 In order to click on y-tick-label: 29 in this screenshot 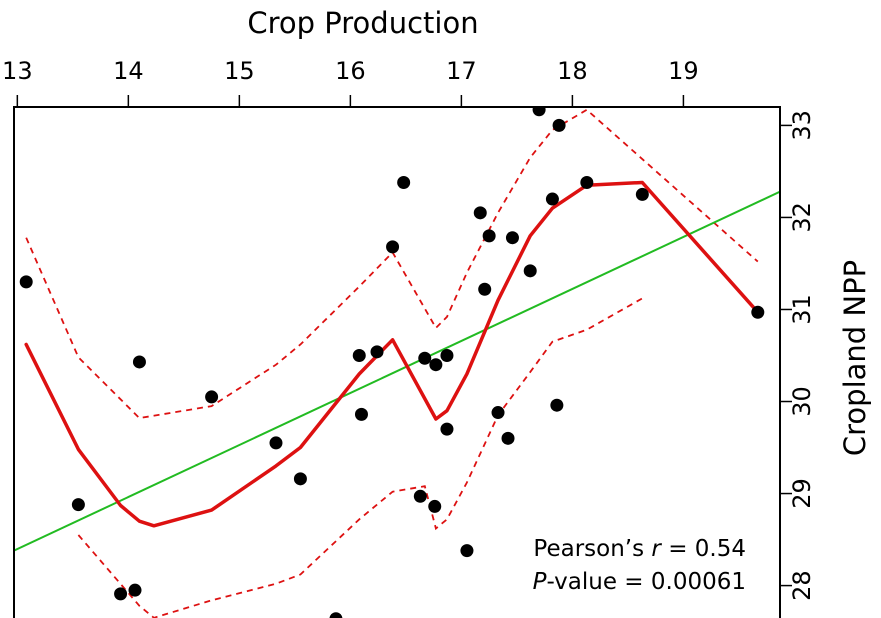, I will do `click(802, 493)`.